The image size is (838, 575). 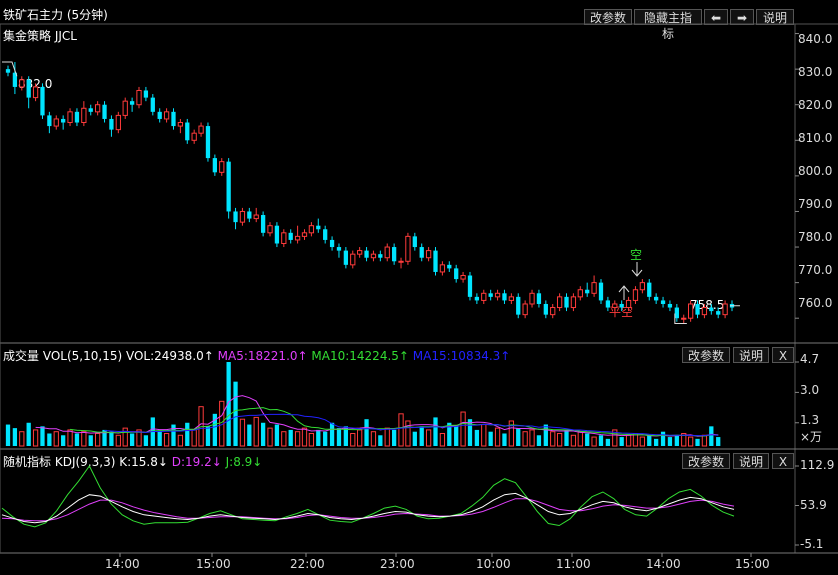 I want to click on price-tick-label: 840.0, so click(x=815, y=39).